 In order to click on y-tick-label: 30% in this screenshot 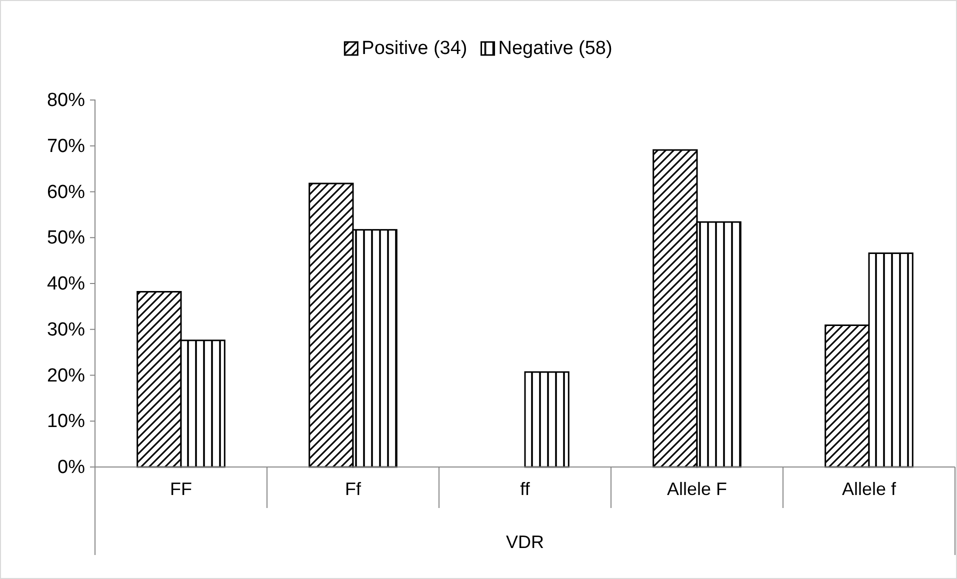, I will do `click(66, 329)`.